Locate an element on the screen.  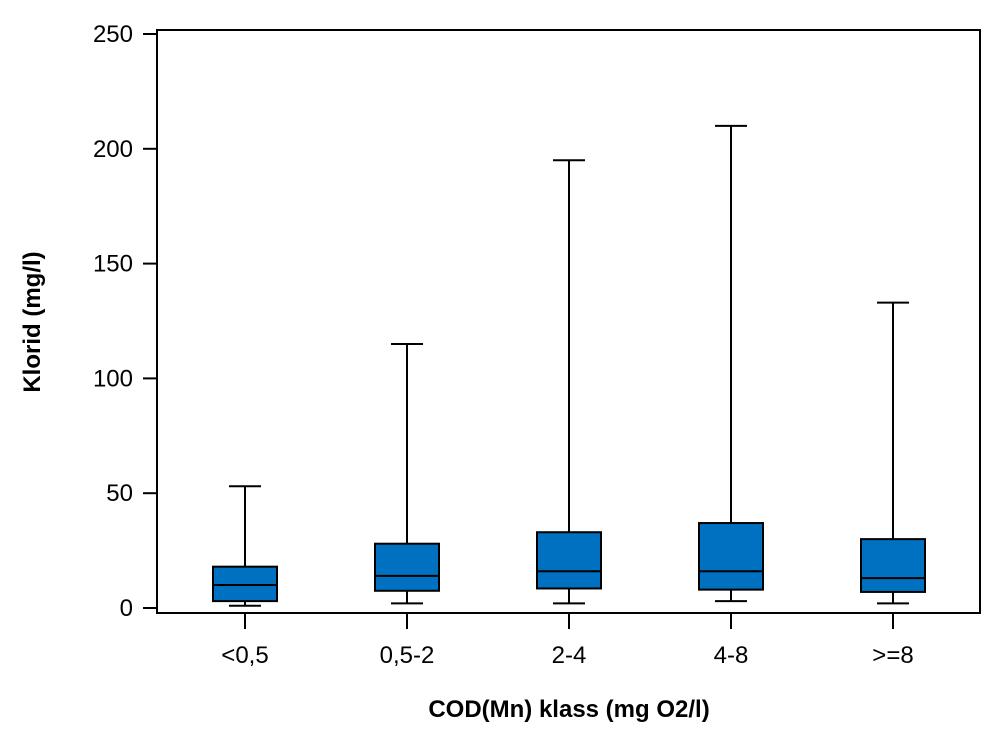
y-axis: 0 50 100 150 200 250 is located at coordinates (125, 321).